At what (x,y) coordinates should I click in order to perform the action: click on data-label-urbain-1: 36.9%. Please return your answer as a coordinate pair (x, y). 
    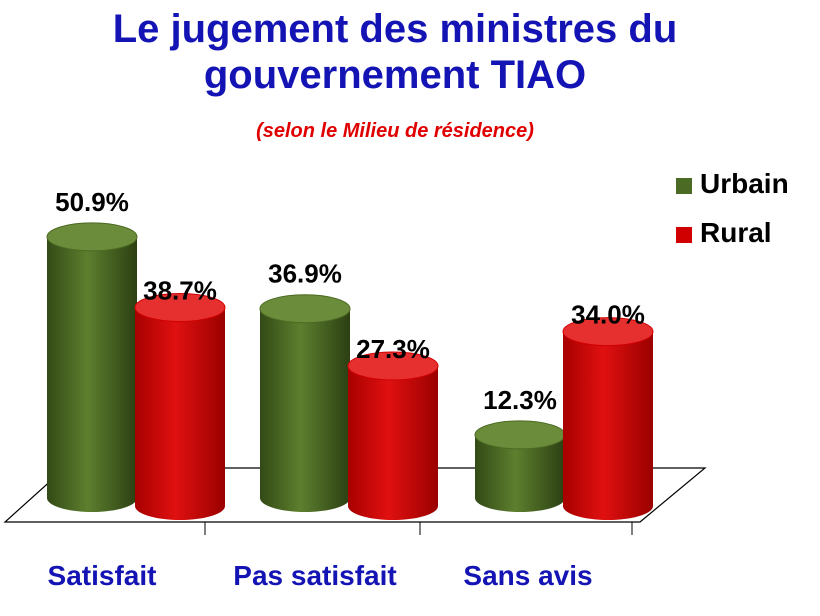
    Looking at the image, I should click on (305, 274).